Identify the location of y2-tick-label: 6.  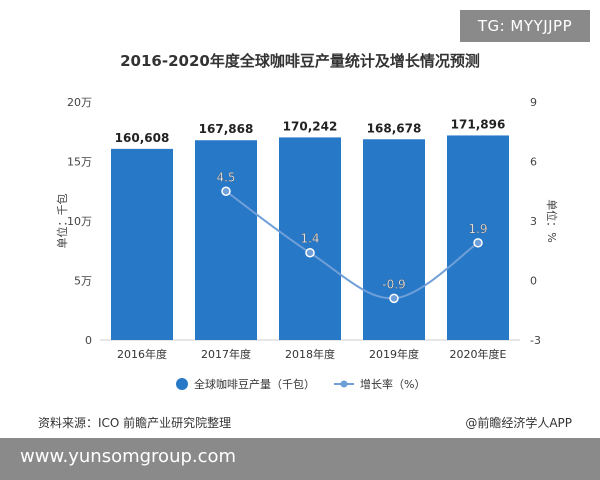
(533, 162).